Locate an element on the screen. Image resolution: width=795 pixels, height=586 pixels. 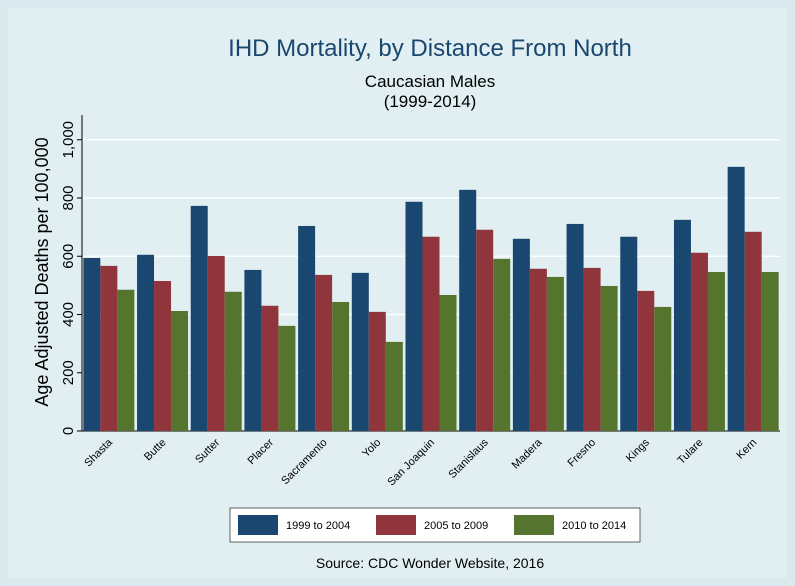
source-note: Source: CDC Wonder Website, 2016 is located at coordinates (430, 563).